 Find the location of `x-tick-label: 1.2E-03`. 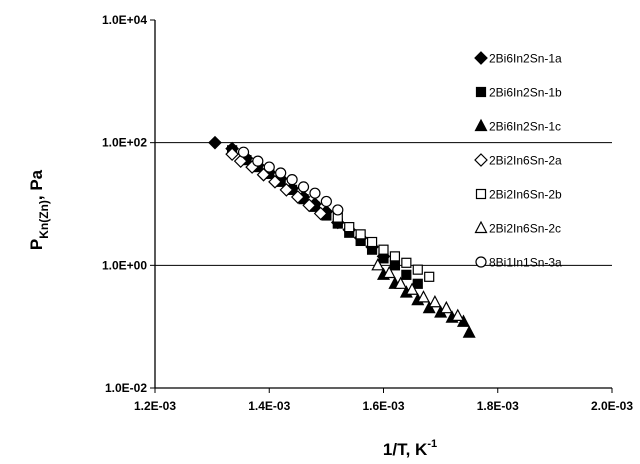

x-tick-label: 1.2E-03 is located at coordinates (155, 406).